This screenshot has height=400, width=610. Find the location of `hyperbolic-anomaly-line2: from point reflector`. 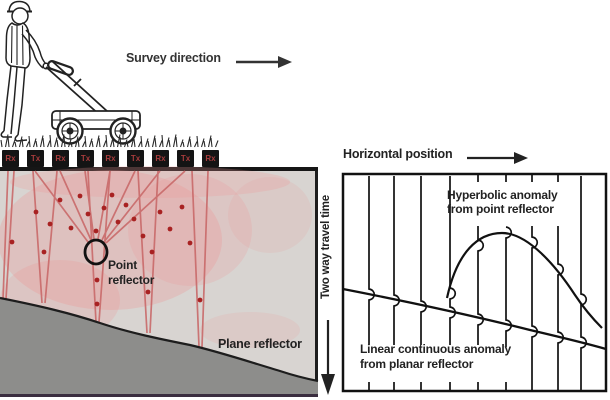

hyperbolic-anomaly-line2: from point reflector is located at coordinates (500, 208).